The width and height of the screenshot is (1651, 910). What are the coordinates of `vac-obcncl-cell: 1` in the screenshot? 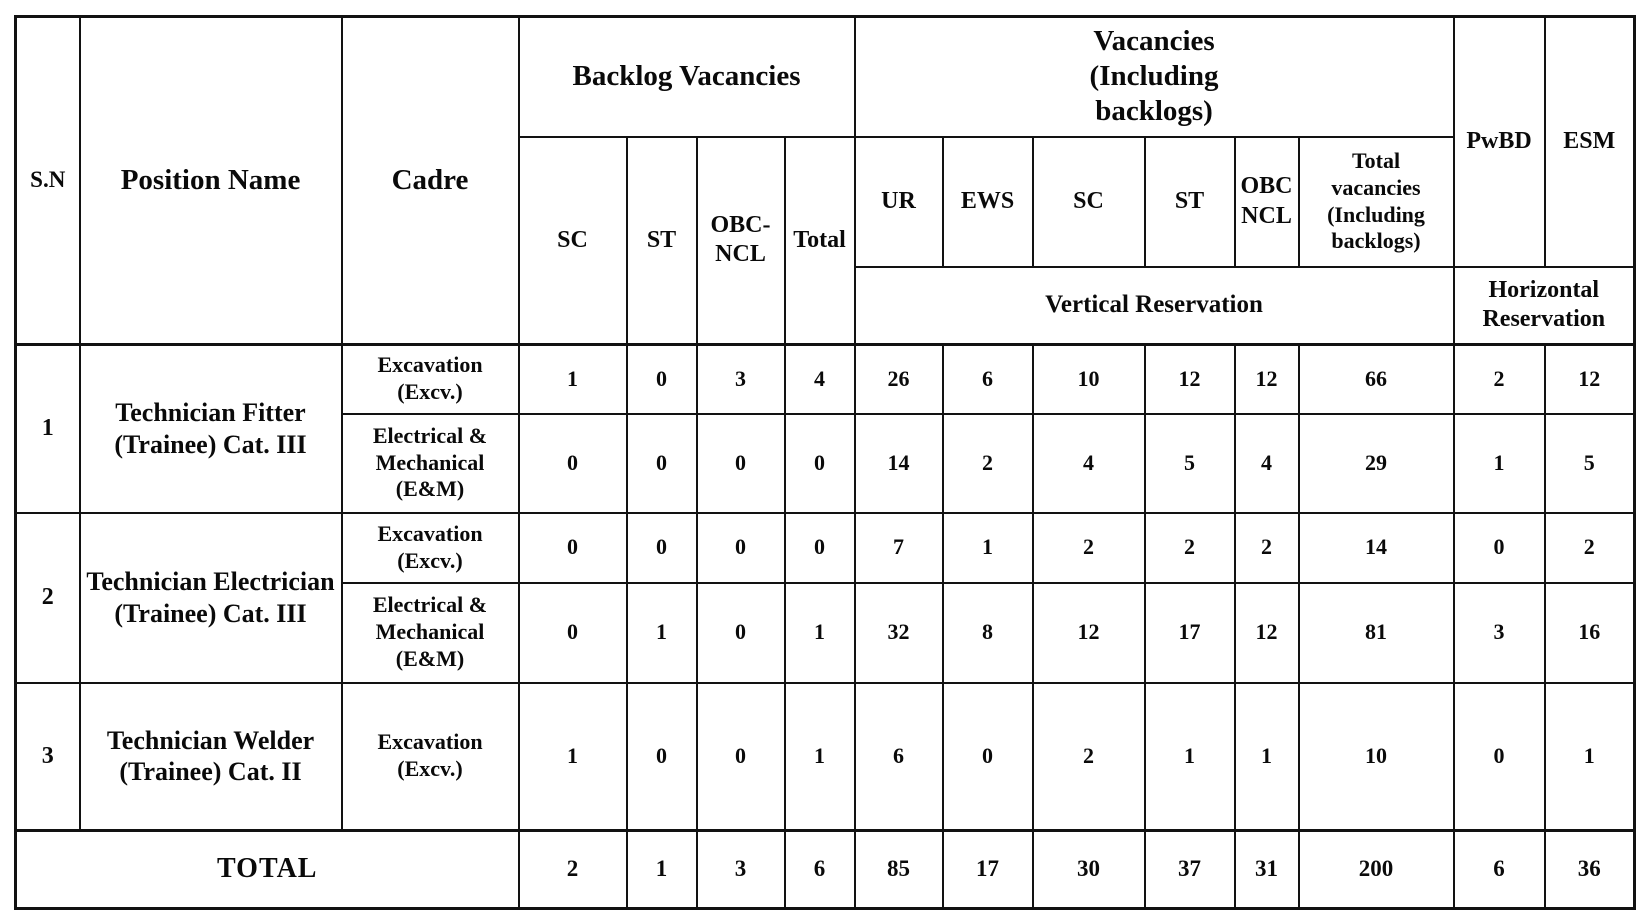 It's located at (1266, 756).